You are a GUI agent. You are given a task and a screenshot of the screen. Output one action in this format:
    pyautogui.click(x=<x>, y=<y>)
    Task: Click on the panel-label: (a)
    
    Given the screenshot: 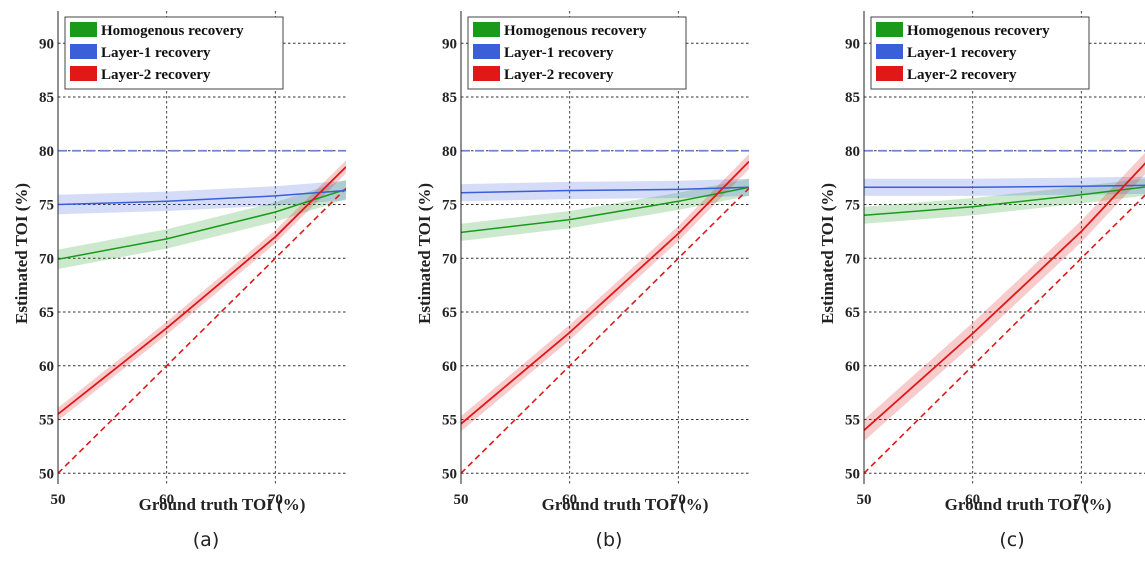 What is the action you would take?
    pyautogui.click(x=206, y=540)
    